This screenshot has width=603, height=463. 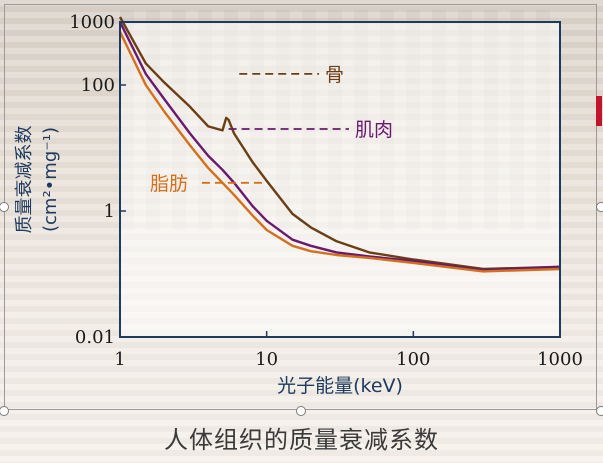 I want to click on y-tick-label-1: 1, so click(x=109, y=211).